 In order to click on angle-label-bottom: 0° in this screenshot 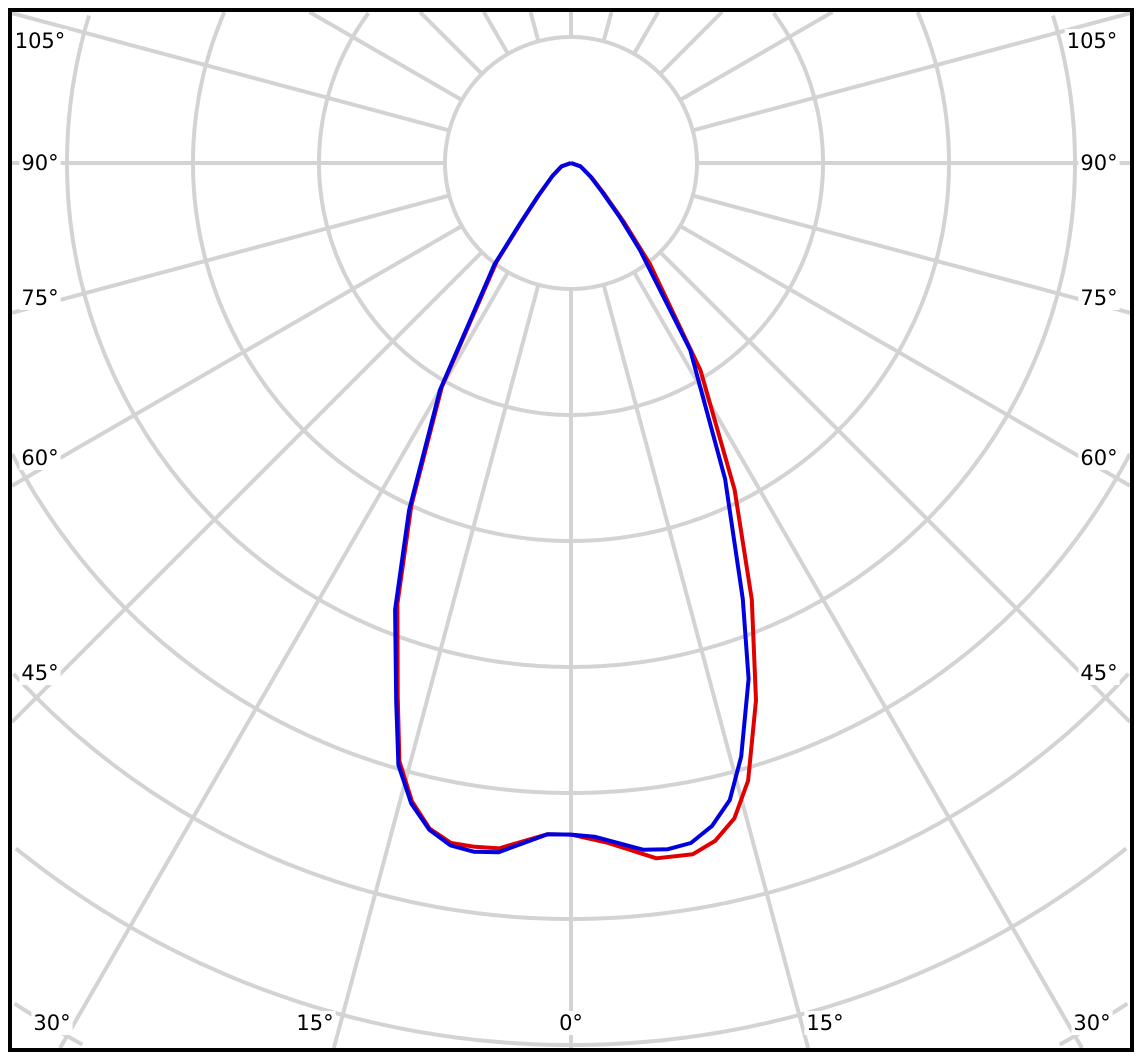, I will do `click(571, 1023)`.